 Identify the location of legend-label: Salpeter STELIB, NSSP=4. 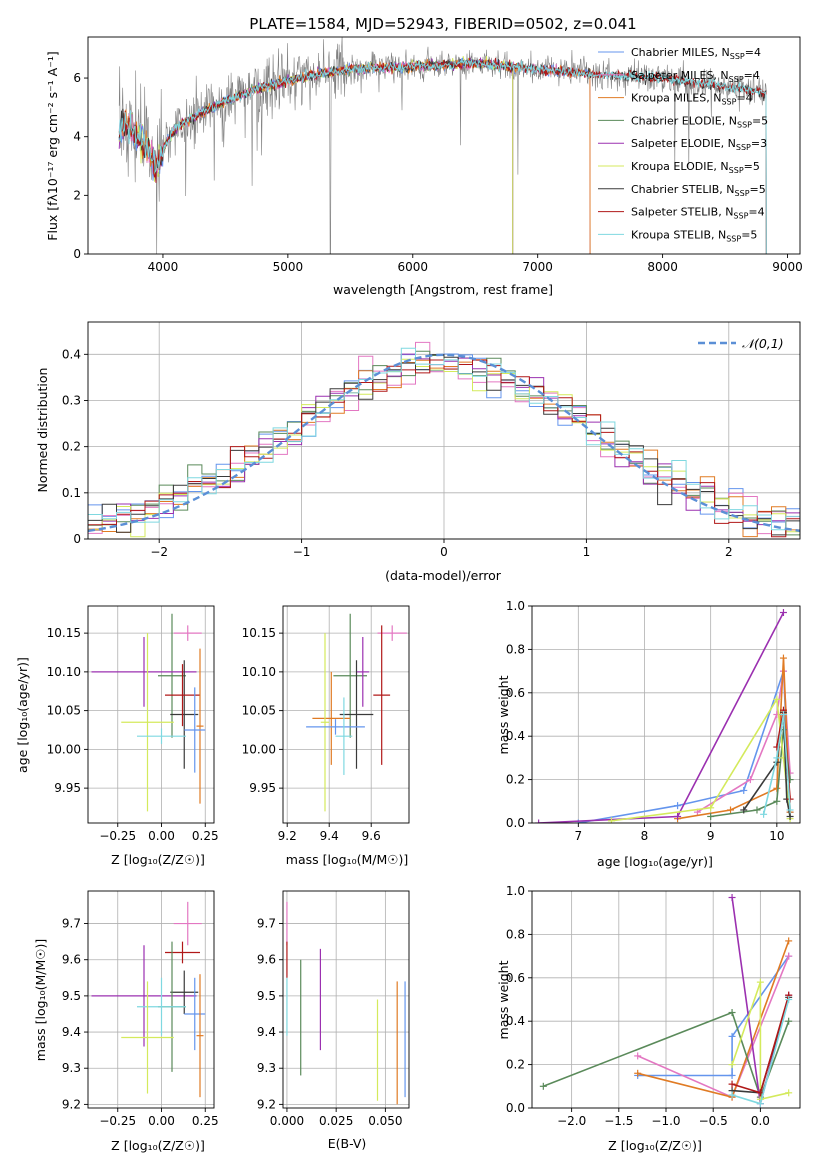
(698, 213).